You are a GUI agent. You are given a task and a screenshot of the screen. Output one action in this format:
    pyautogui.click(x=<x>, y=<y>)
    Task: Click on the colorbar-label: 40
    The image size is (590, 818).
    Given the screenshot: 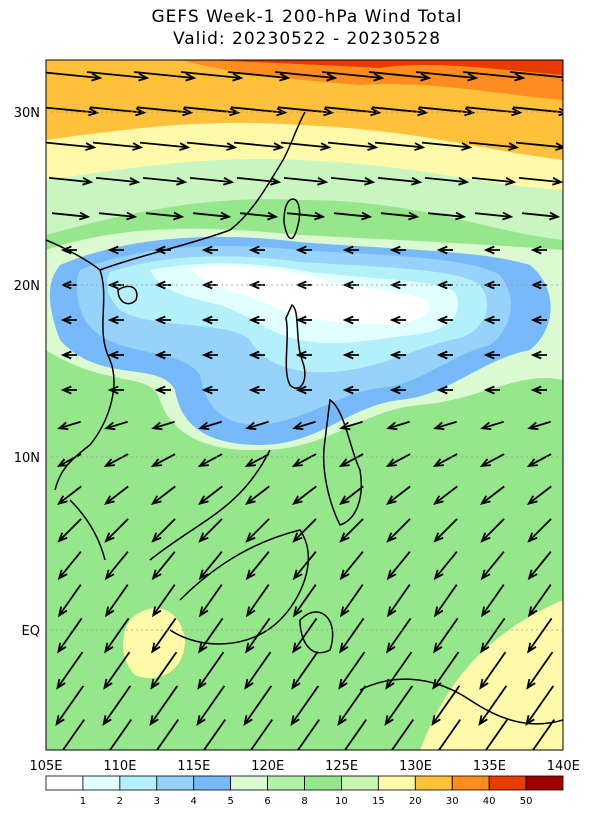 What is the action you would take?
    pyautogui.click(x=489, y=801)
    